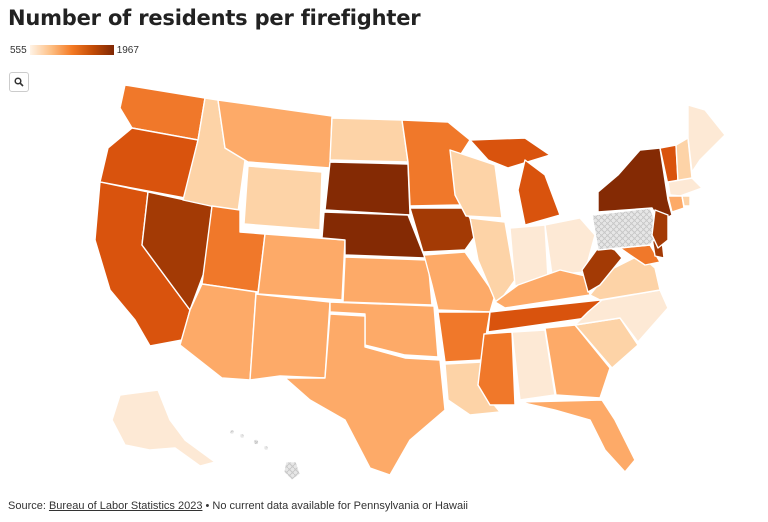 This screenshot has width=768, height=522. I want to click on source-prefix: Source:, so click(28, 506).